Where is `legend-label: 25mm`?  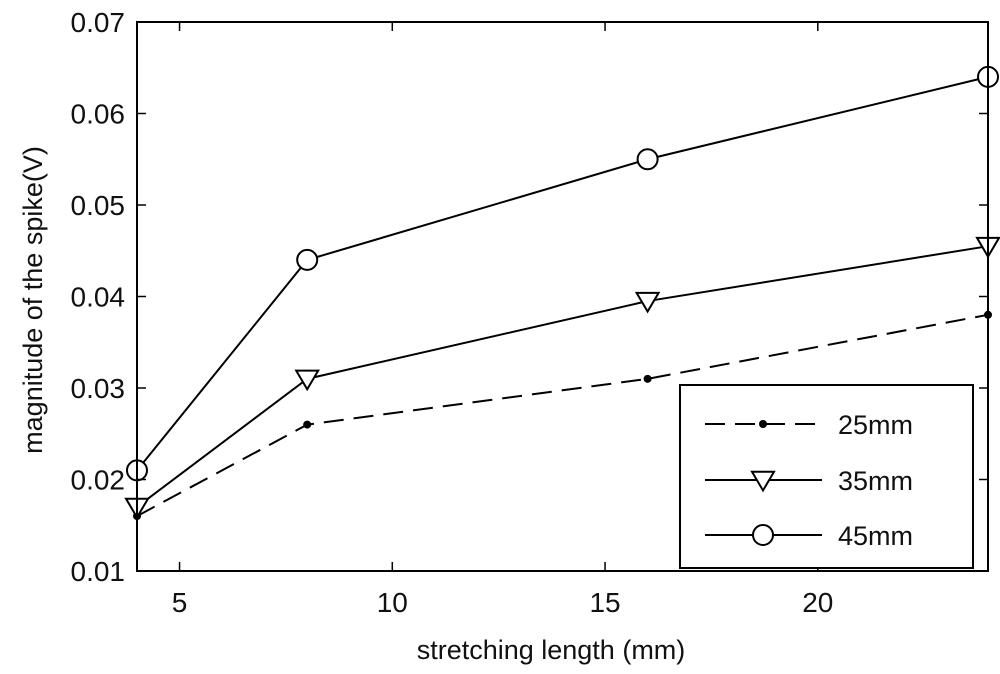
legend-label: 25mm is located at coordinates (875, 425).